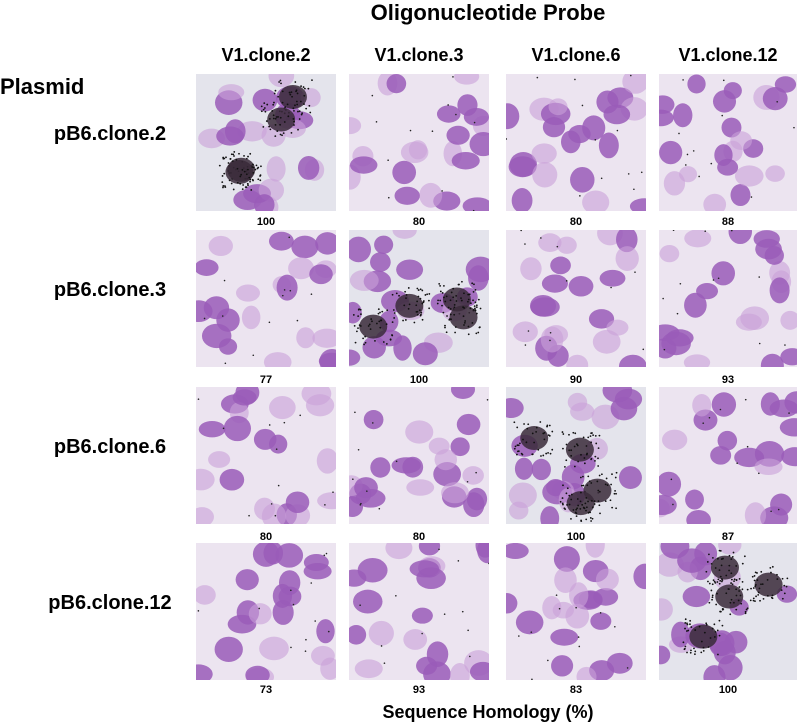 The height and width of the screenshot is (726, 797). I want to click on figure-title: Oligonucleotide Probe, so click(488, 12).